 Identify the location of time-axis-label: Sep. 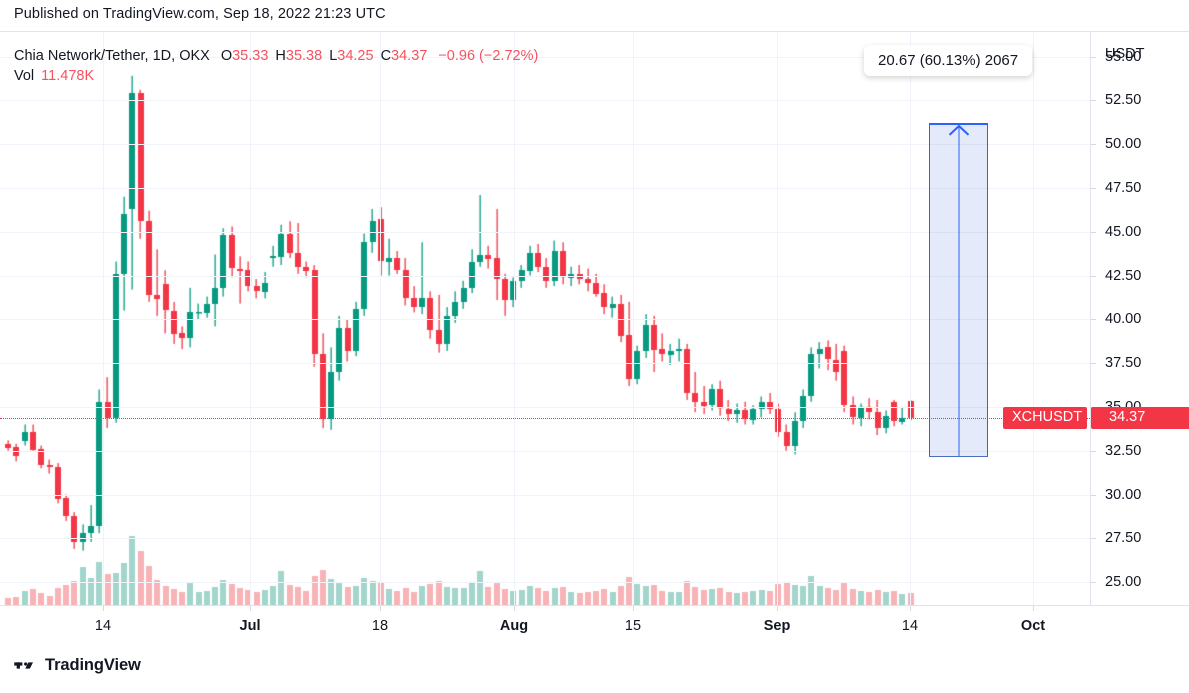
(777, 626).